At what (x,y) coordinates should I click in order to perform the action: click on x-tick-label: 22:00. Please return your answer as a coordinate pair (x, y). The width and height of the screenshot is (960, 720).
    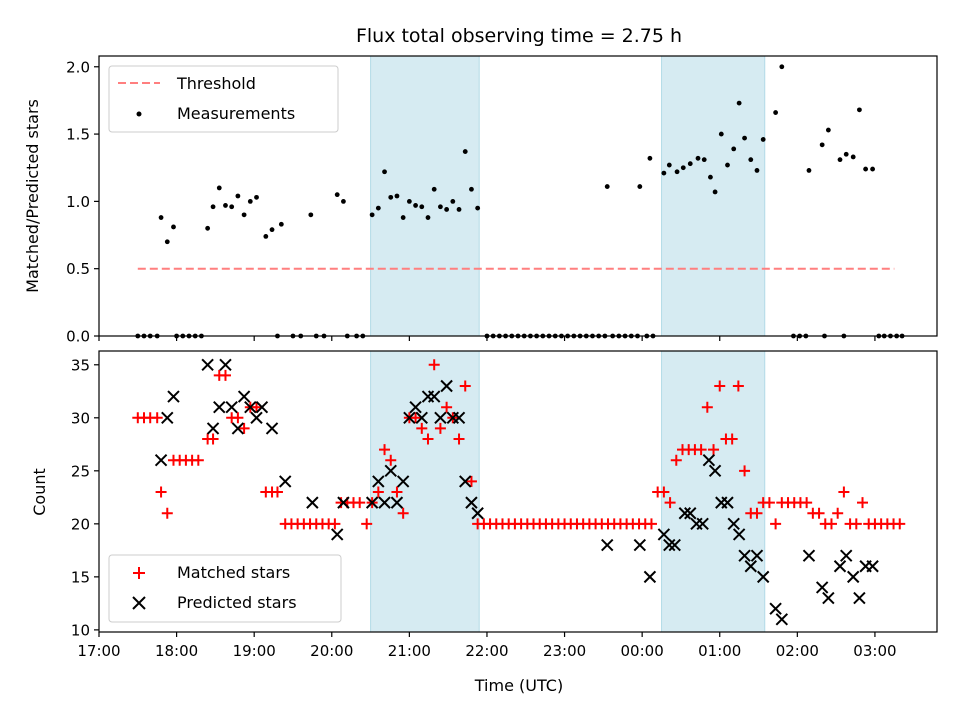
    Looking at the image, I should click on (486, 651).